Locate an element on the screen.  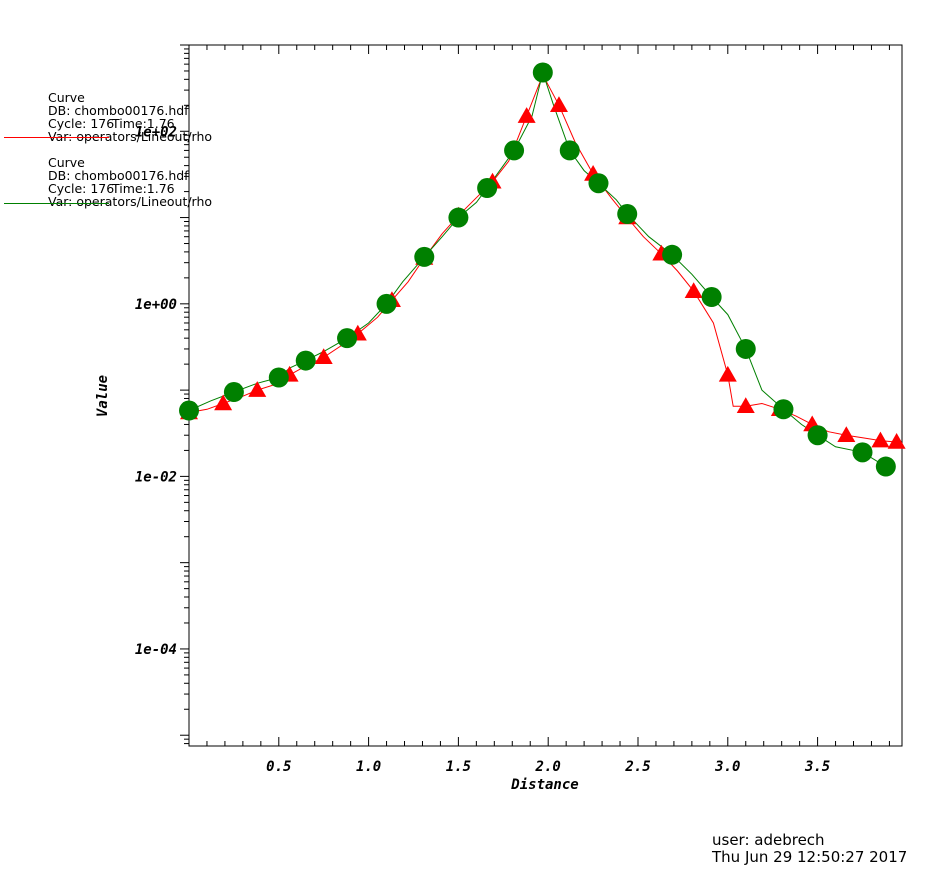
y-axis-label: Value is located at coordinates (103, 396).